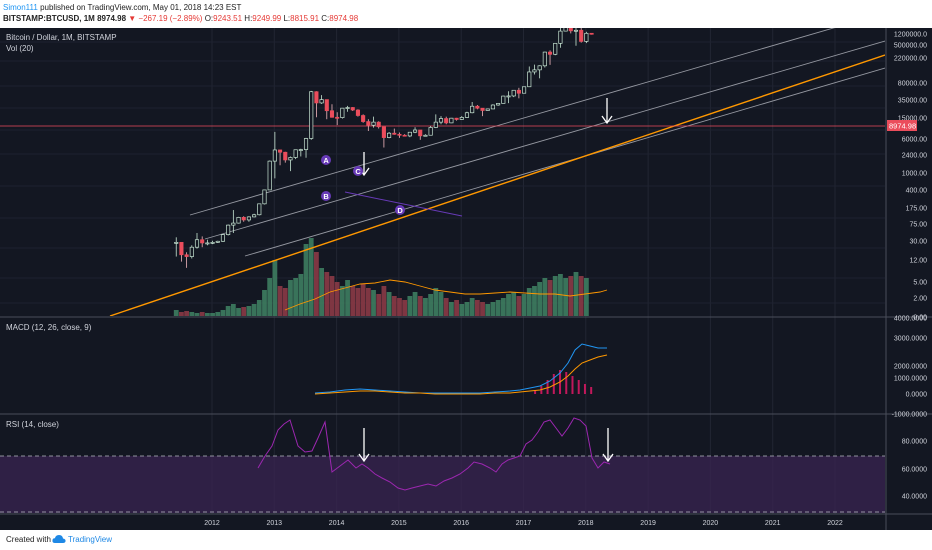 This screenshot has height=550, width=932. What do you see at coordinates (403, 204) in the screenshot?
I see `wedge-line` at bounding box center [403, 204].